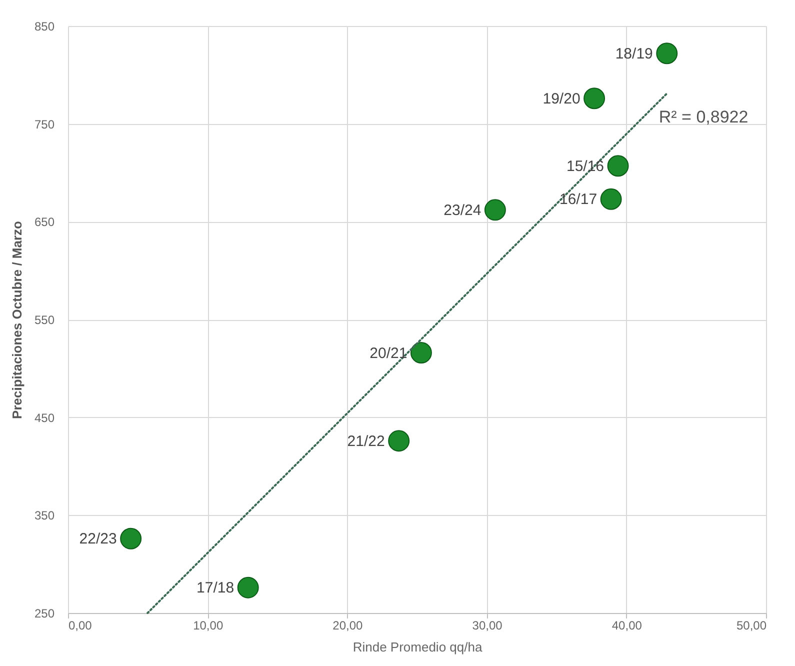  What do you see at coordinates (487, 625) in the screenshot?
I see `x-tick-label: 30,00` at bounding box center [487, 625].